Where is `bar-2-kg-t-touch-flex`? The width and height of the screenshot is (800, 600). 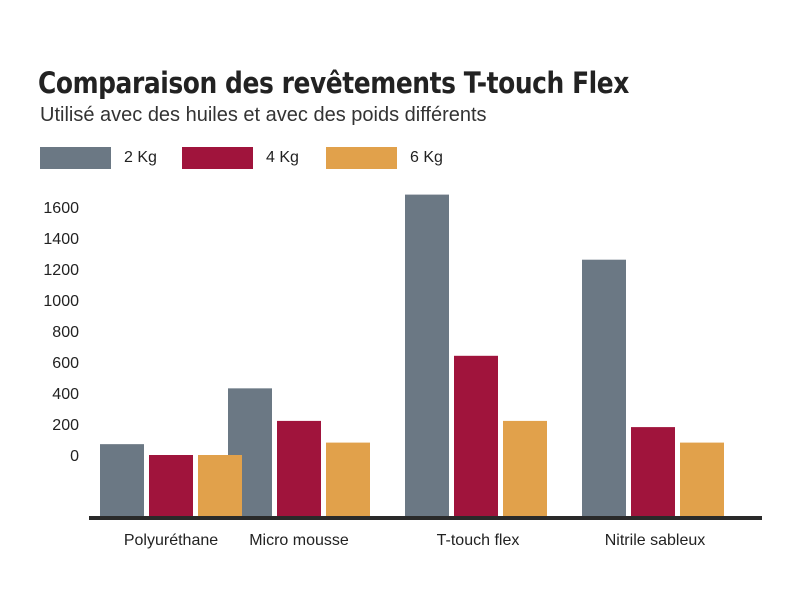
bar-2-kg-t-touch-flex is located at coordinates (427, 355).